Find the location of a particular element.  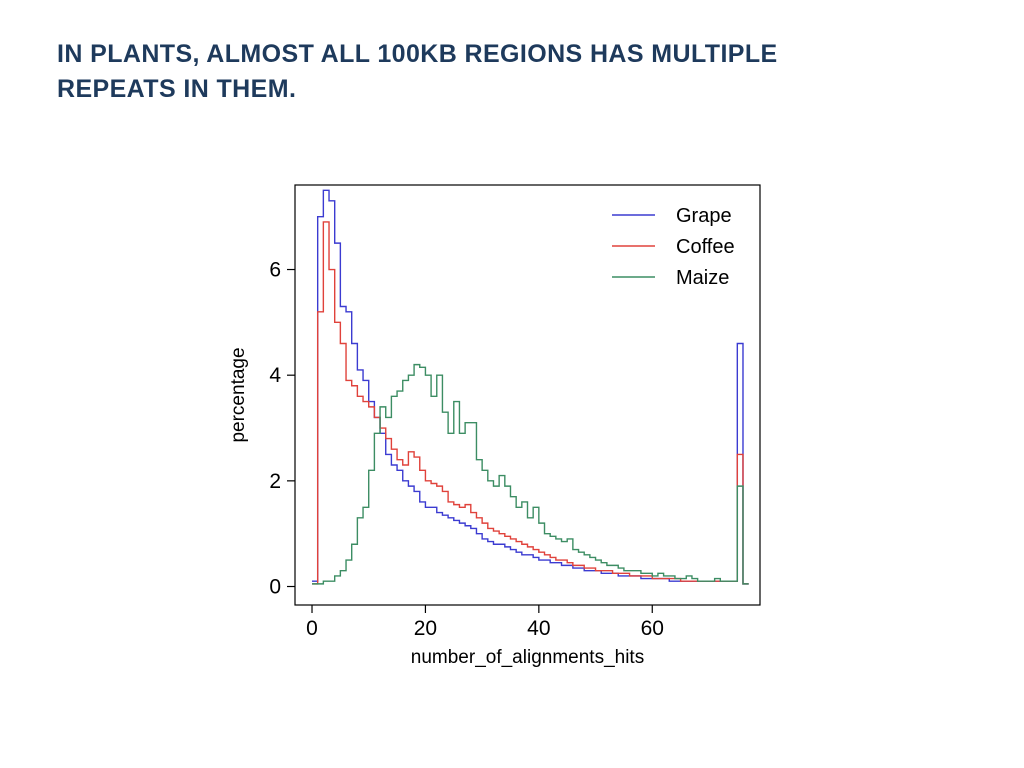

legend-label-grape: Grape is located at coordinates (704, 216).